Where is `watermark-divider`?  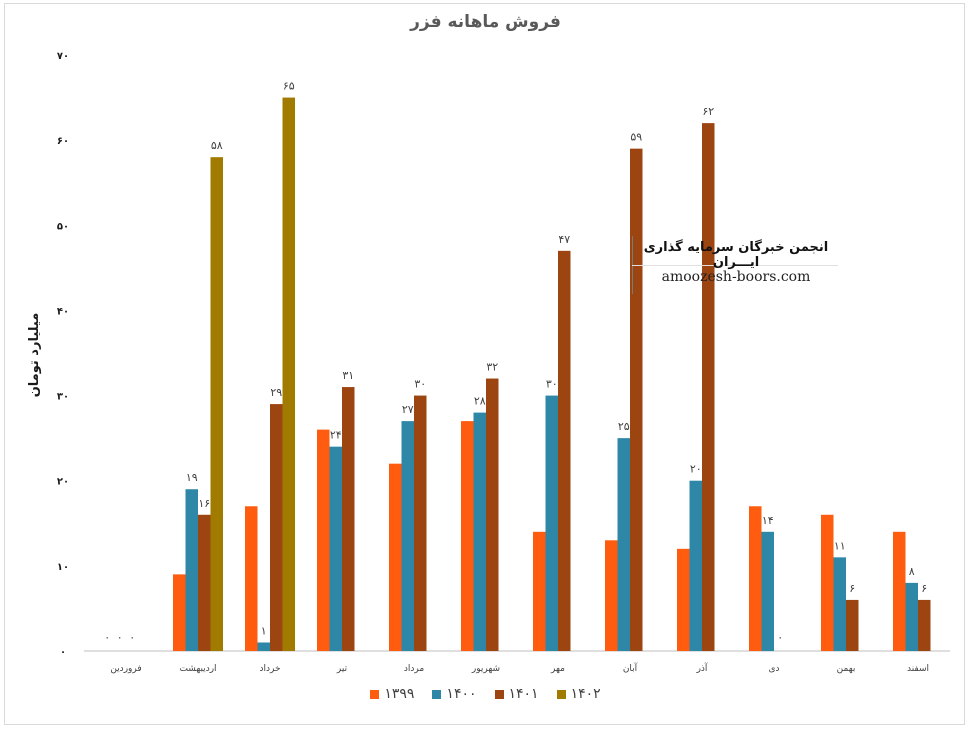
watermark-divider is located at coordinates (735, 265).